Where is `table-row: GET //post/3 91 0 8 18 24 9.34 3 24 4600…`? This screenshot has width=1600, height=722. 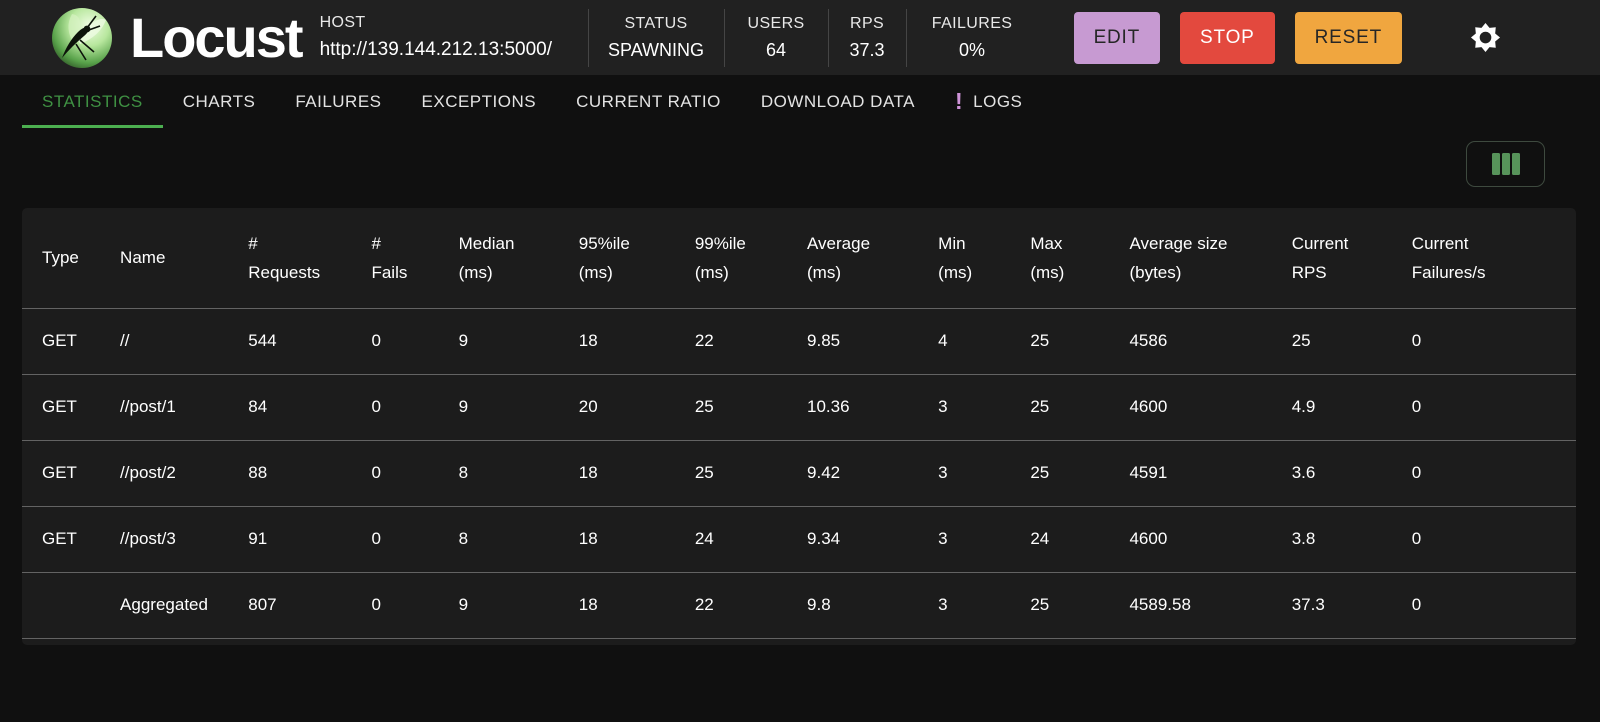
table-row: GET //post/3 91 0 8 18 24 9.34 3 24 4600… is located at coordinates (799, 539).